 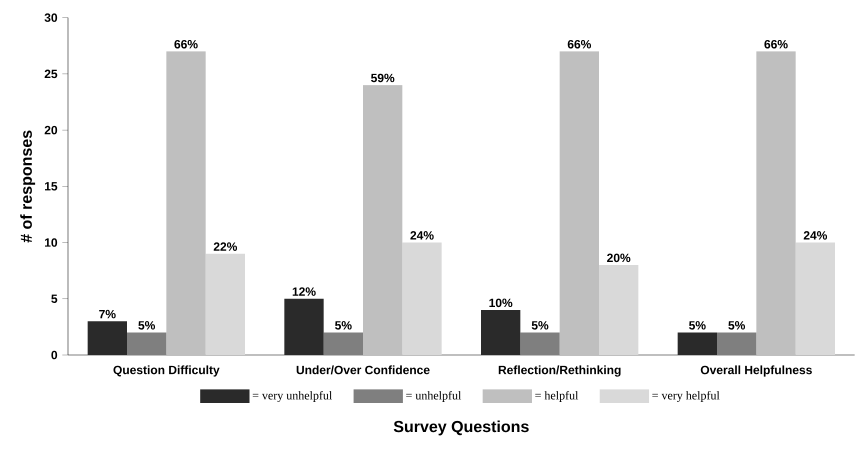 What do you see at coordinates (434, 396) in the screenshot?
I see `legend-label: = unhelpful` at bounding box center [434, 396].